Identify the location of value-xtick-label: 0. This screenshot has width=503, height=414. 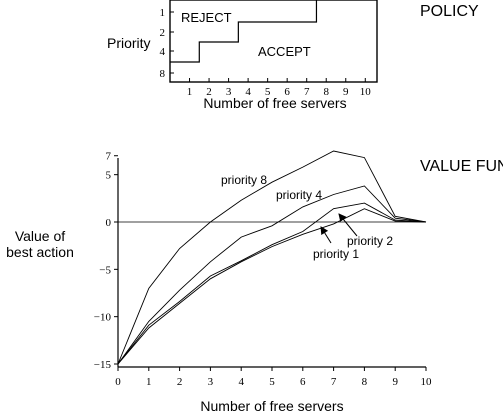
(118, 382).